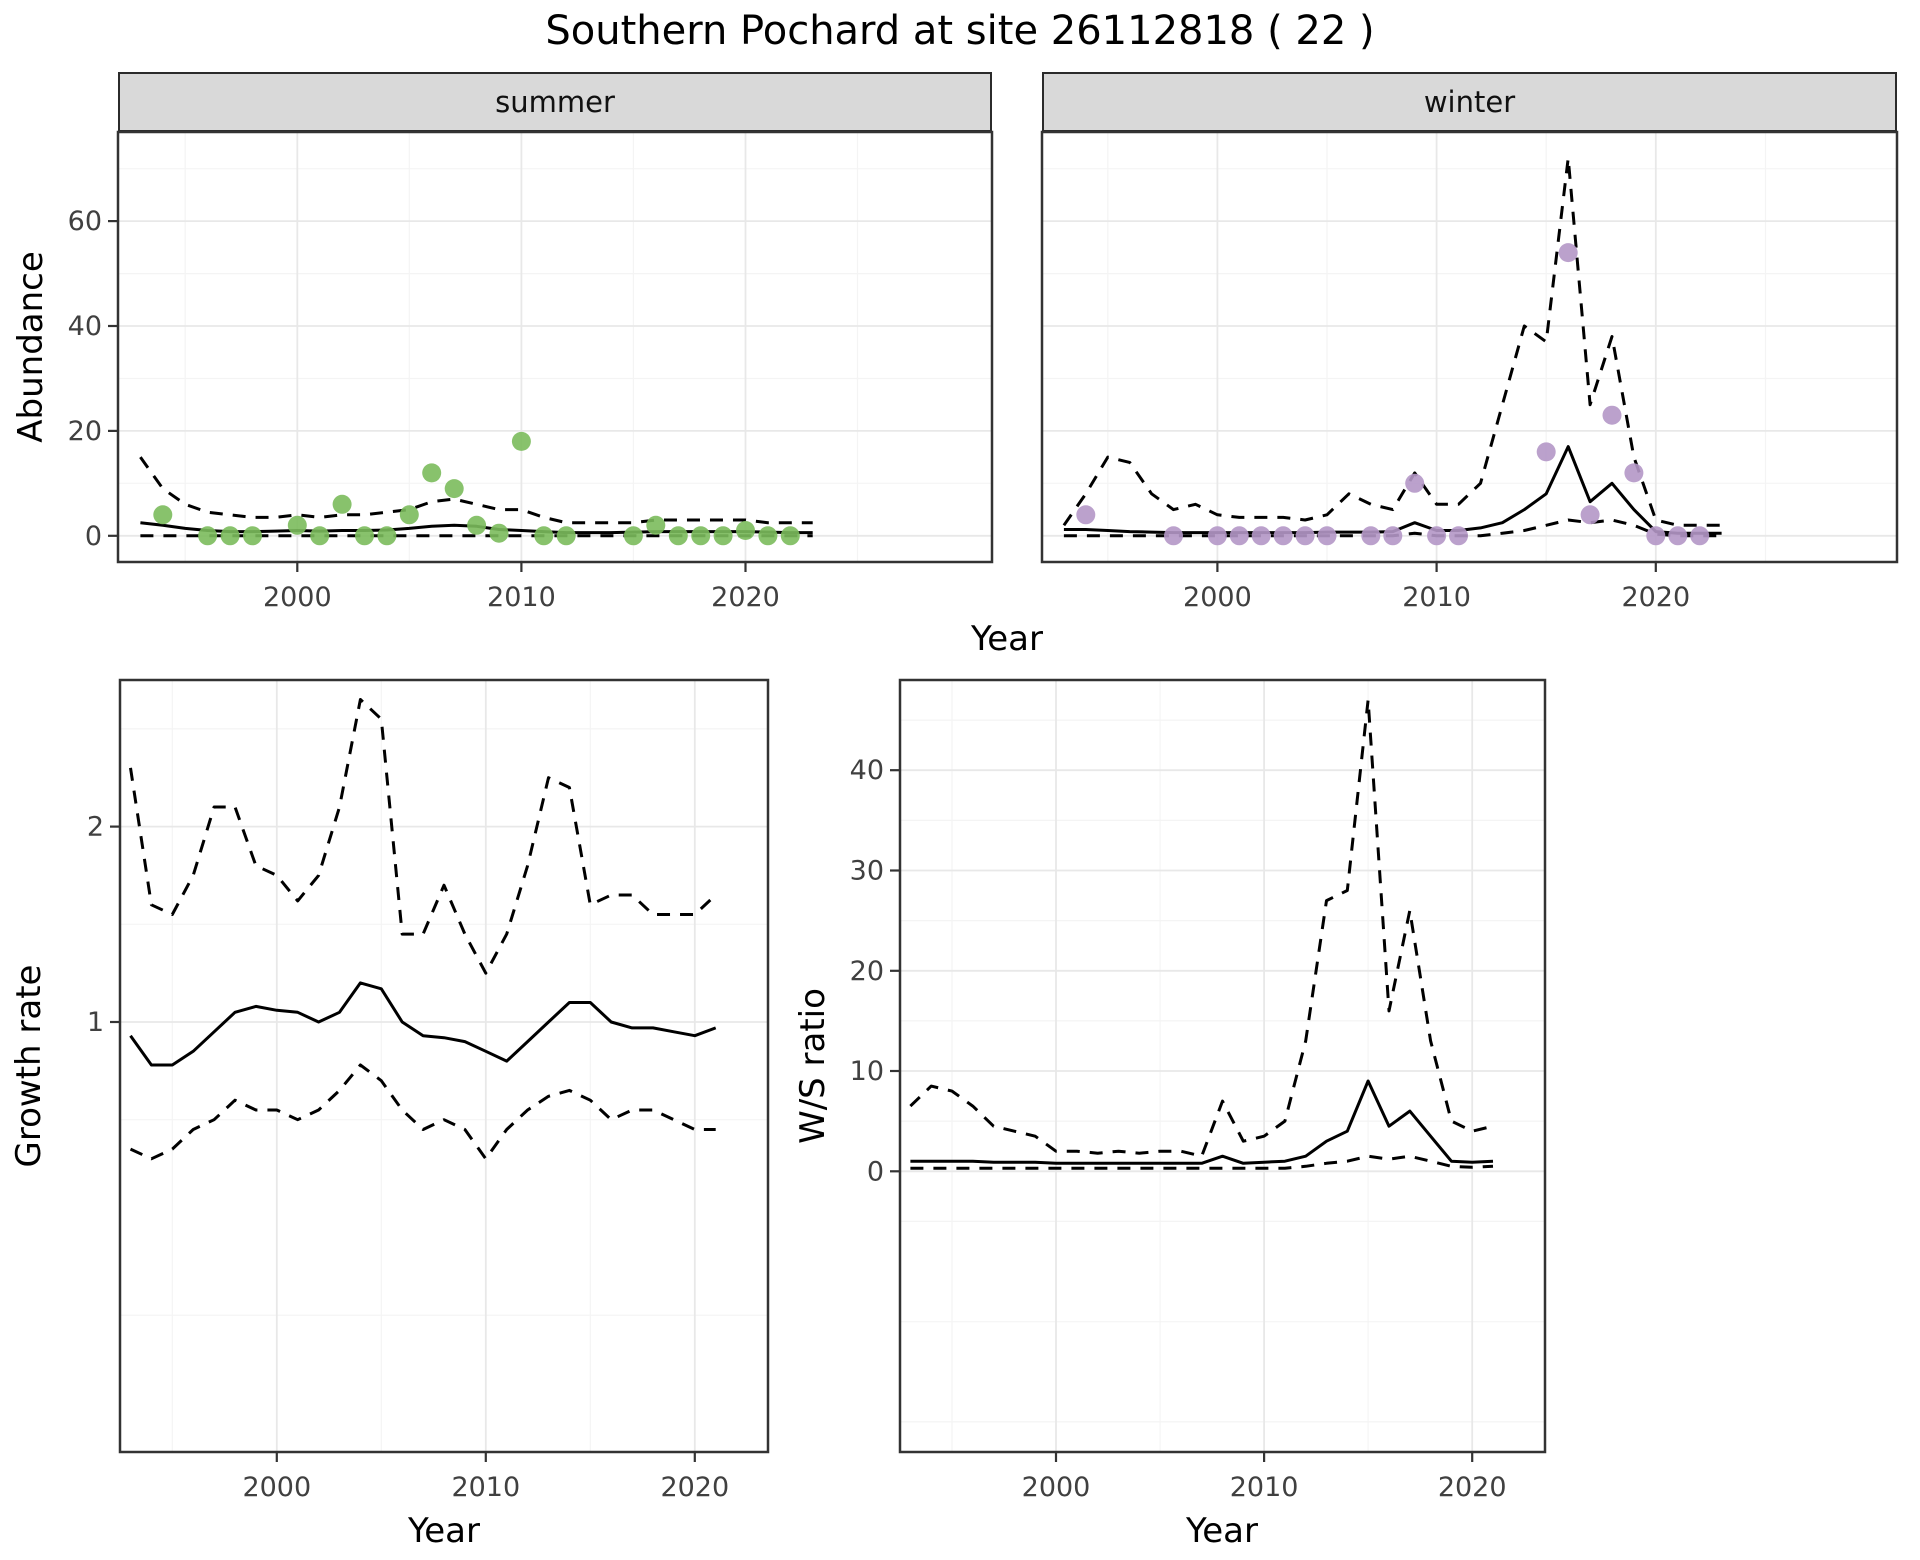  I want to click on facet-label-summer: summer, so click(555, 102).